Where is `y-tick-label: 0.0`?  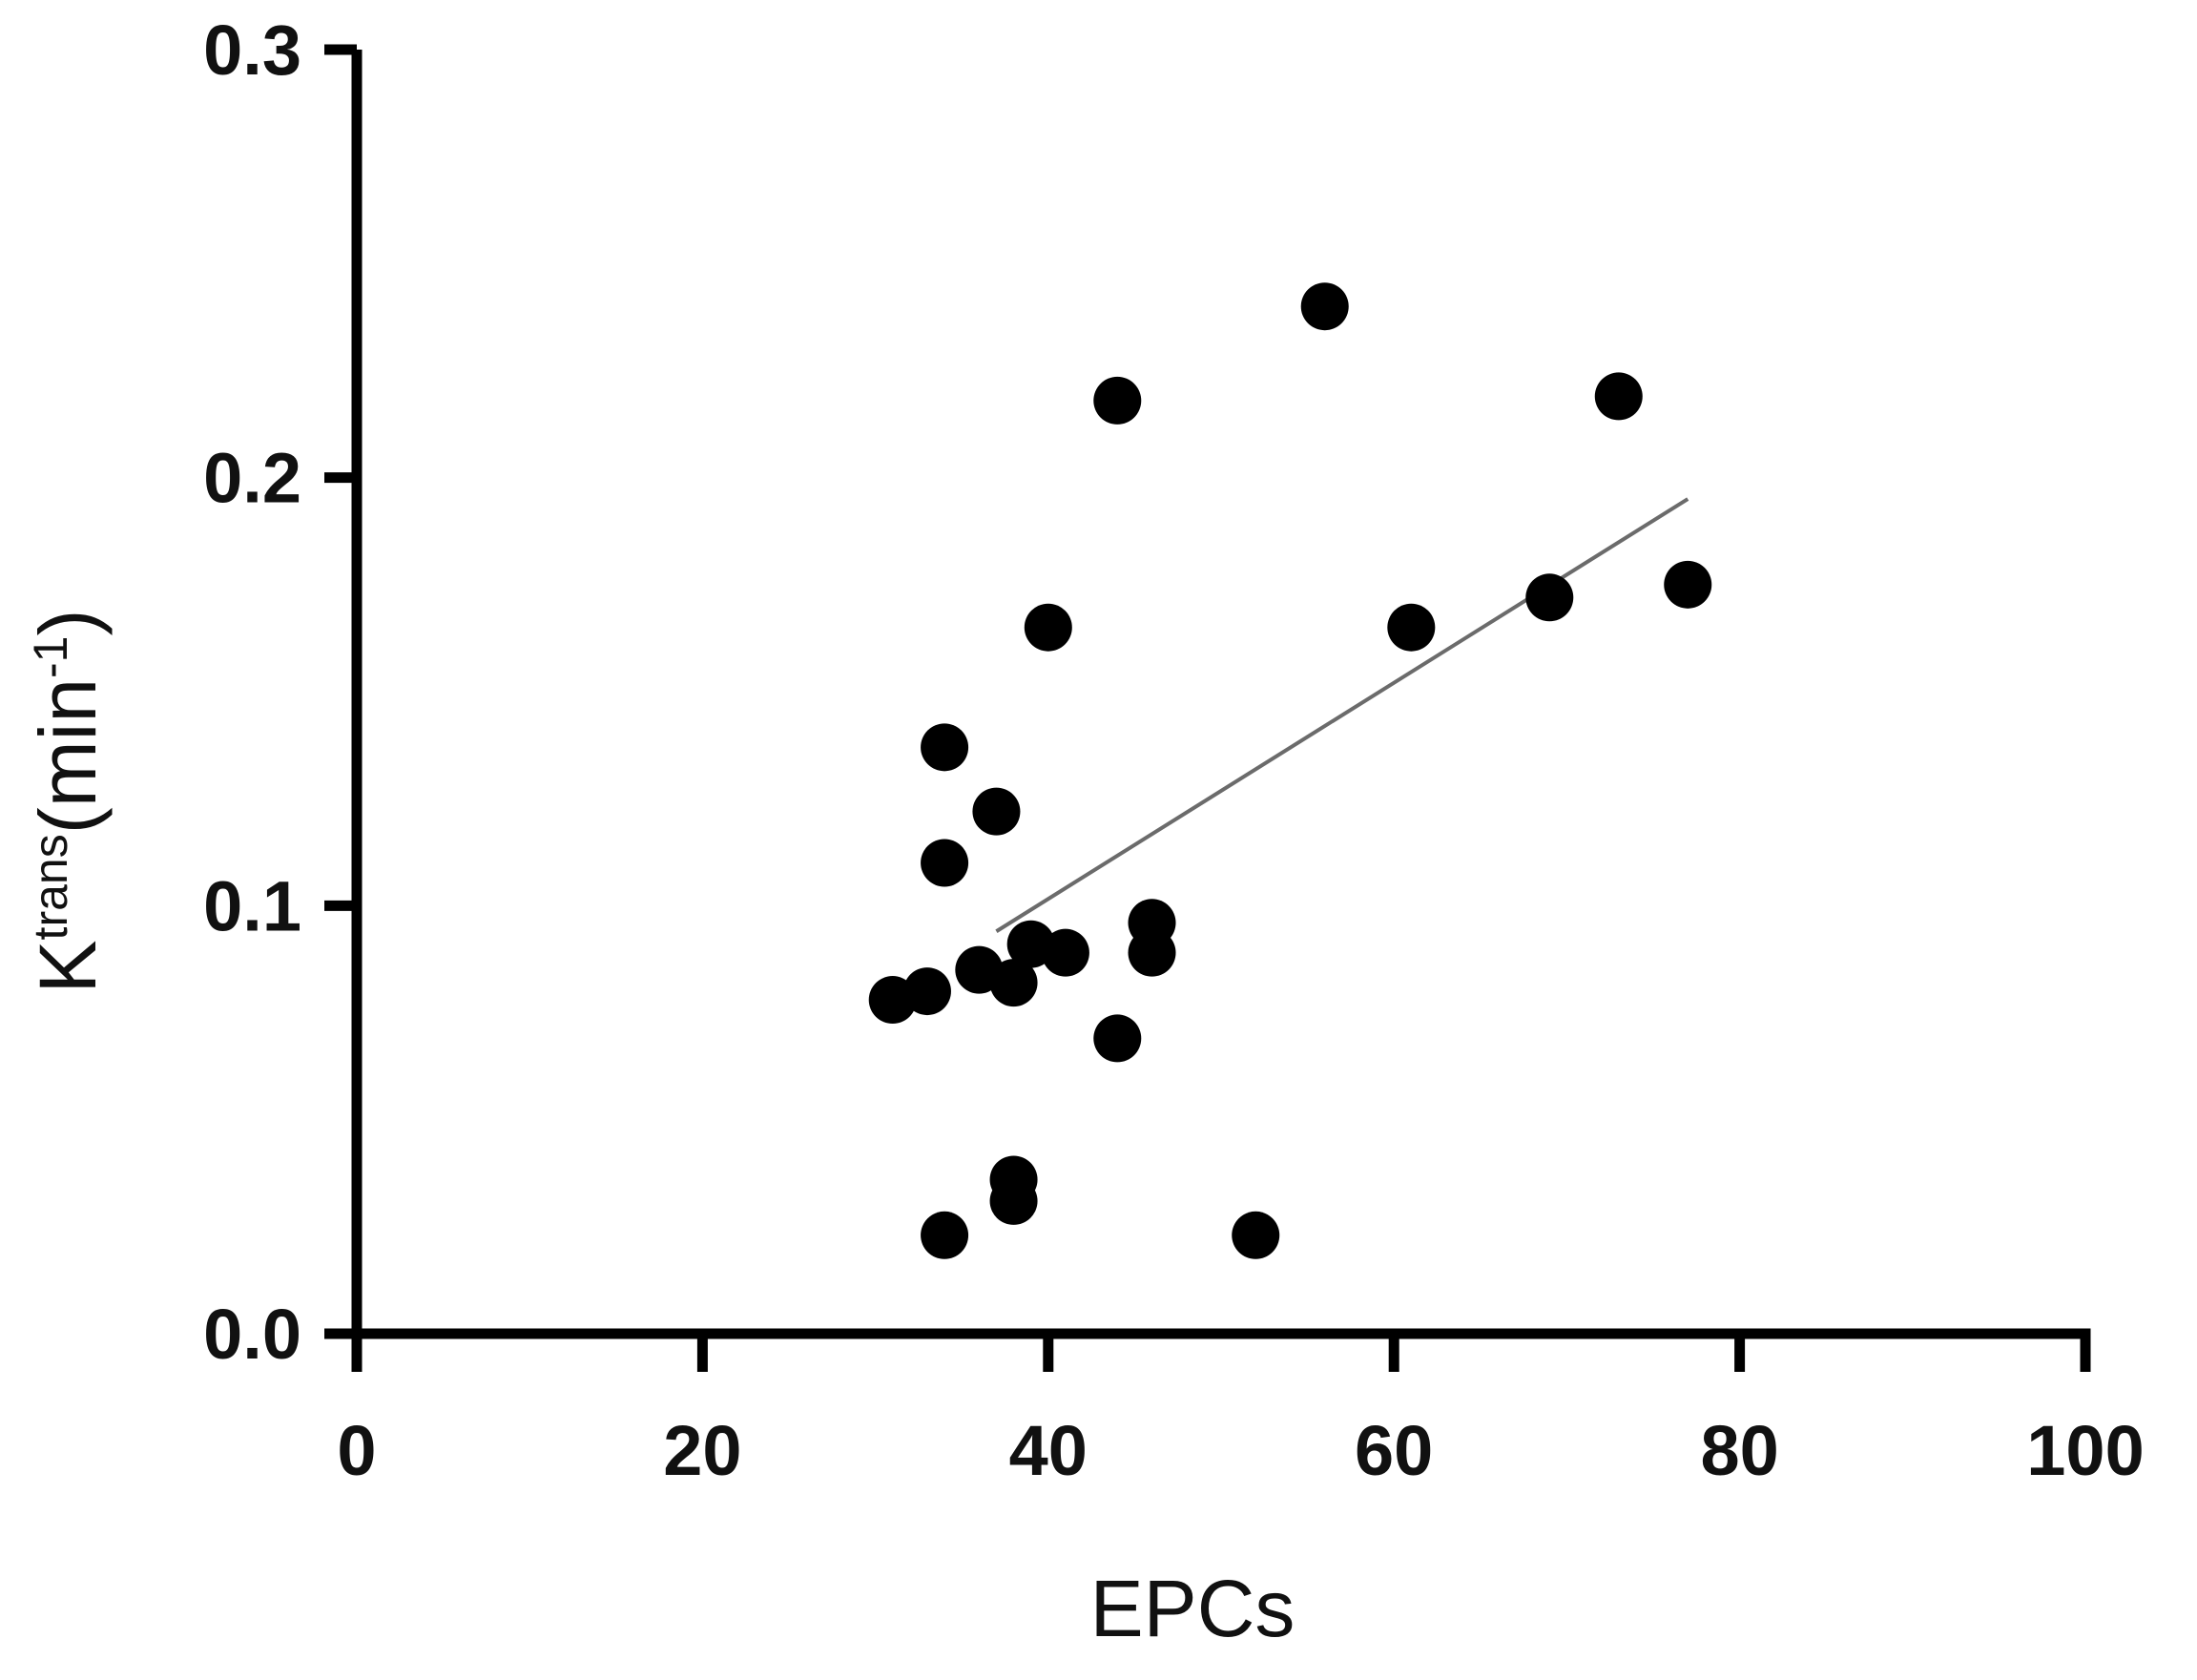 y-tick-label: 0.0 is located at coordinates (252, 1334).